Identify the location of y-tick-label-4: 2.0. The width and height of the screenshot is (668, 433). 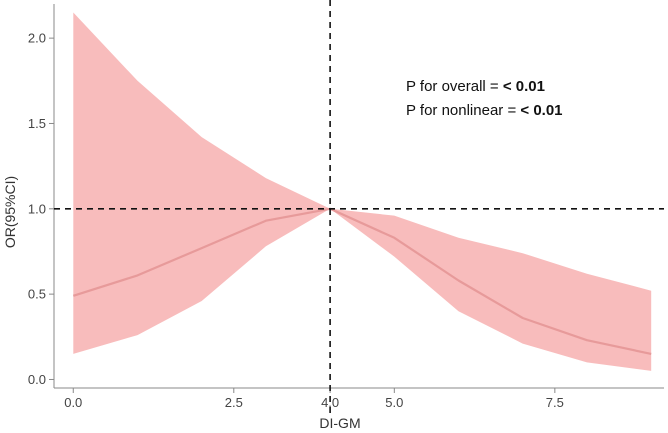
(37, 38).